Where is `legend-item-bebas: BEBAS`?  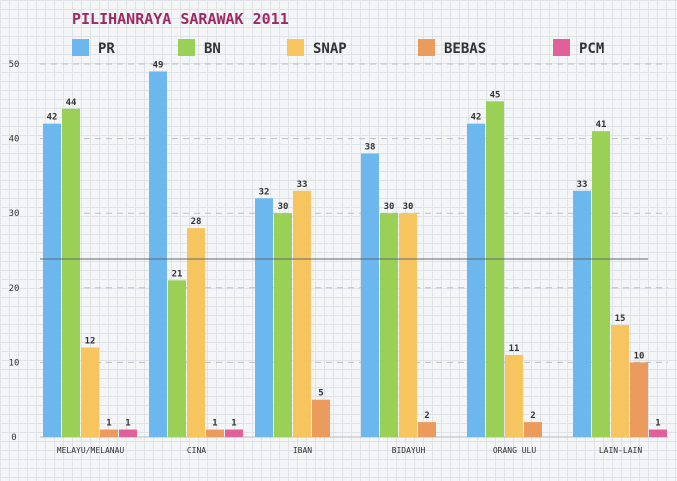
legend-item-bebas: BEBAS is located at coordinates (452, 48).